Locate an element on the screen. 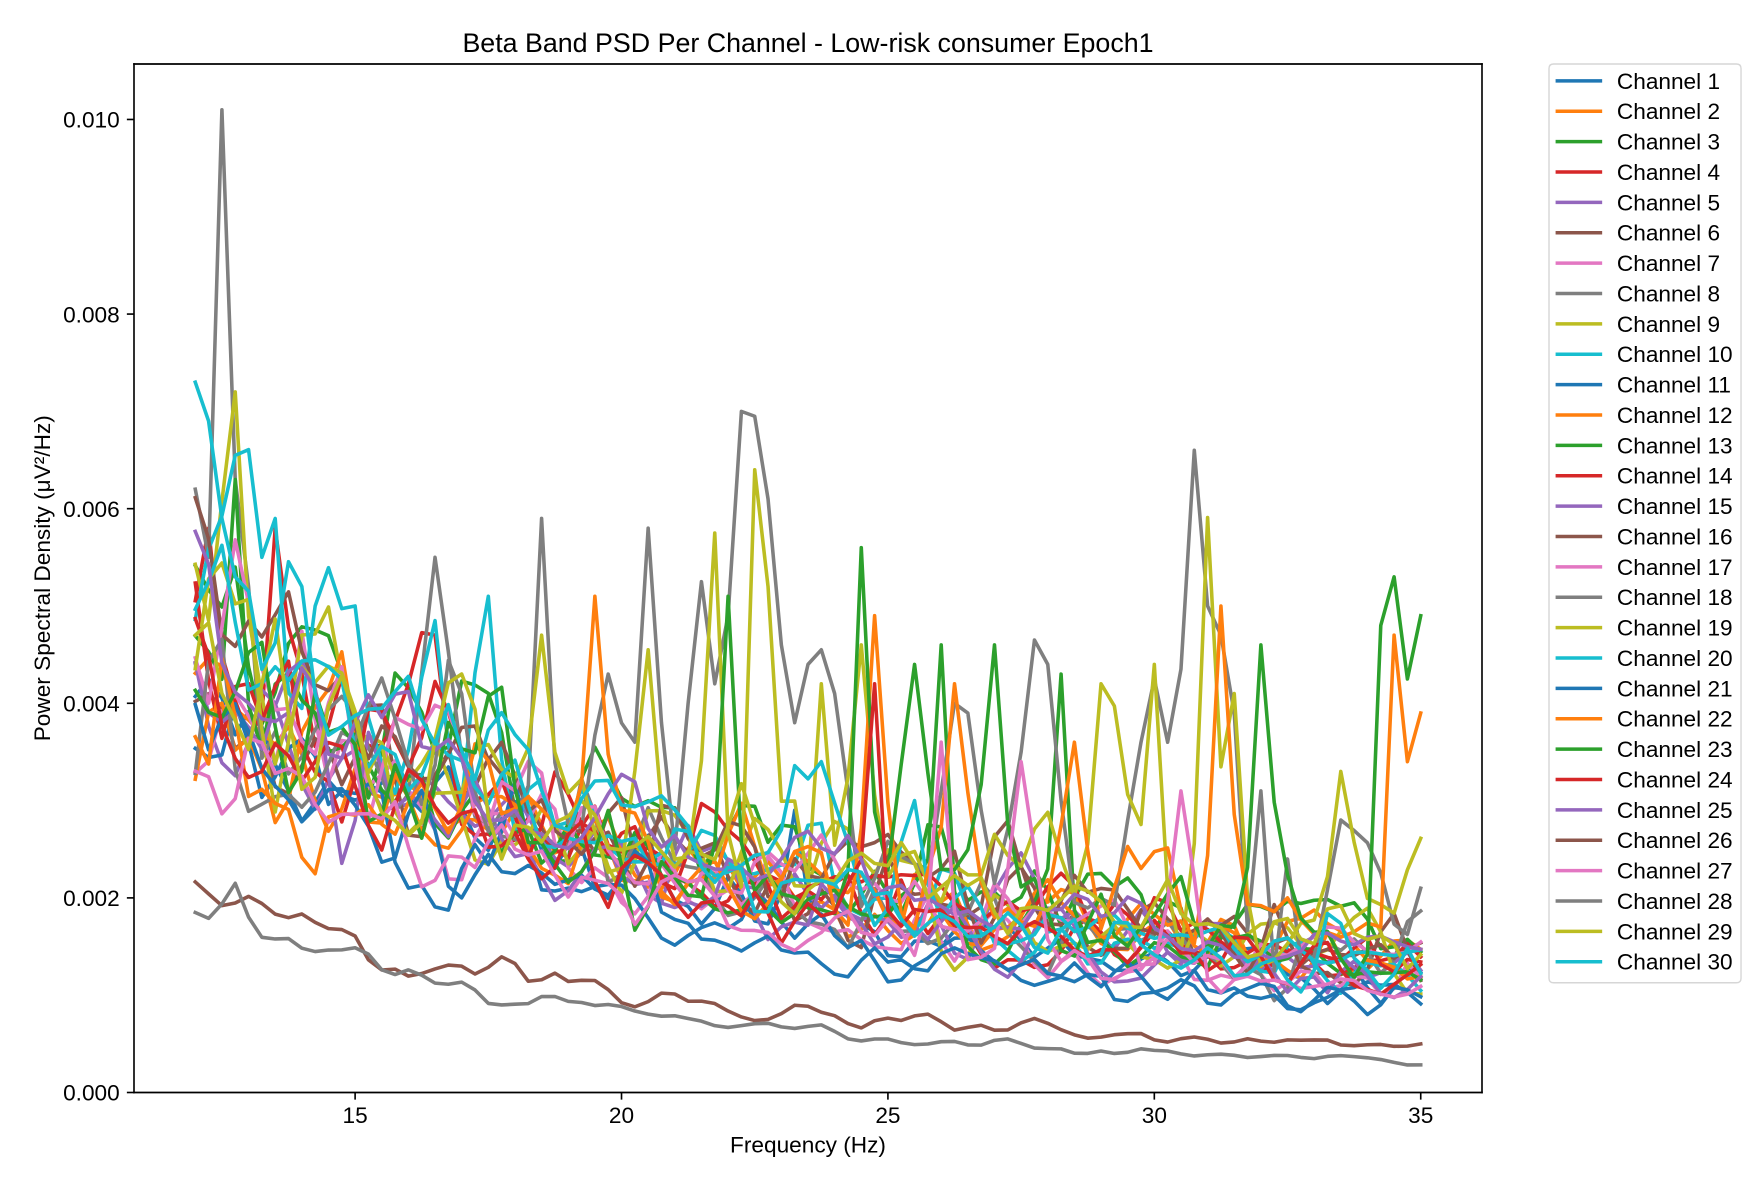 This screenshot has height=1180, width=1762. svg-text: Channel 23 is located at coordinates (1675, 749).